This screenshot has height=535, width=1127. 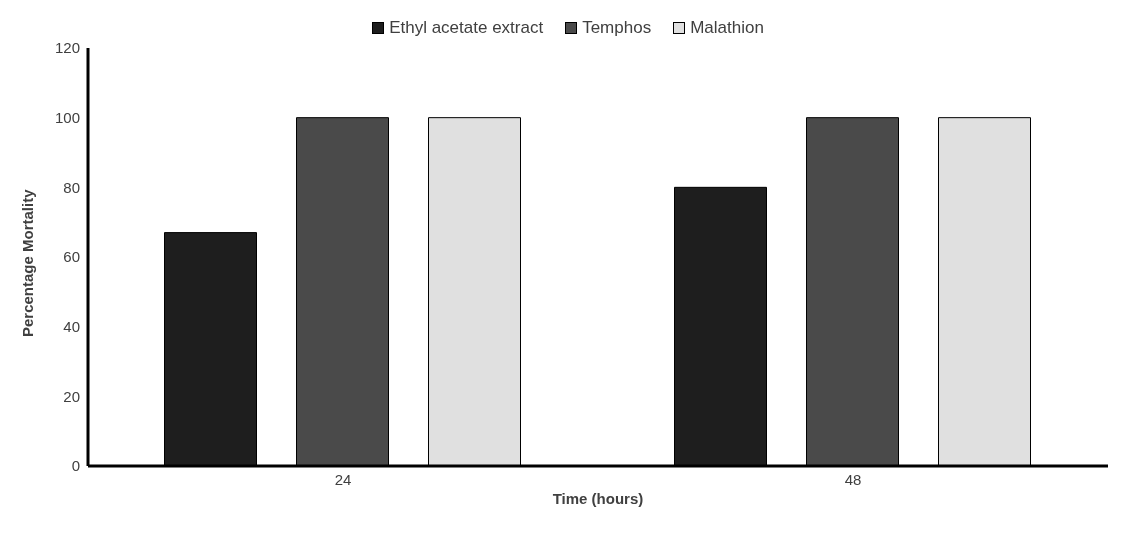 I want to click on legend-label: Ethyl acetate extract, so click(x=466, y=28).